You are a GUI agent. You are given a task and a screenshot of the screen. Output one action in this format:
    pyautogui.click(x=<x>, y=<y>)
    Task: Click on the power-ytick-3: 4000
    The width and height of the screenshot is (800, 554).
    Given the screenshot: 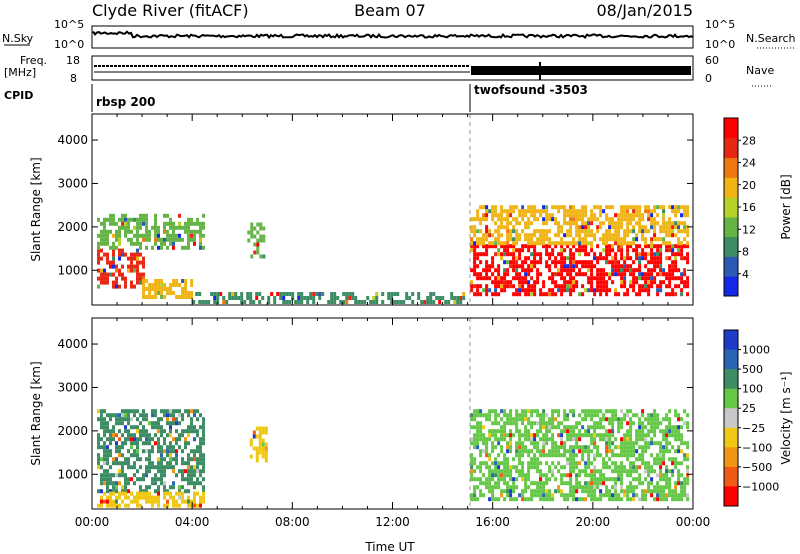 What is the action you would take?
    pyautogui.click(x=72, y=140)
    